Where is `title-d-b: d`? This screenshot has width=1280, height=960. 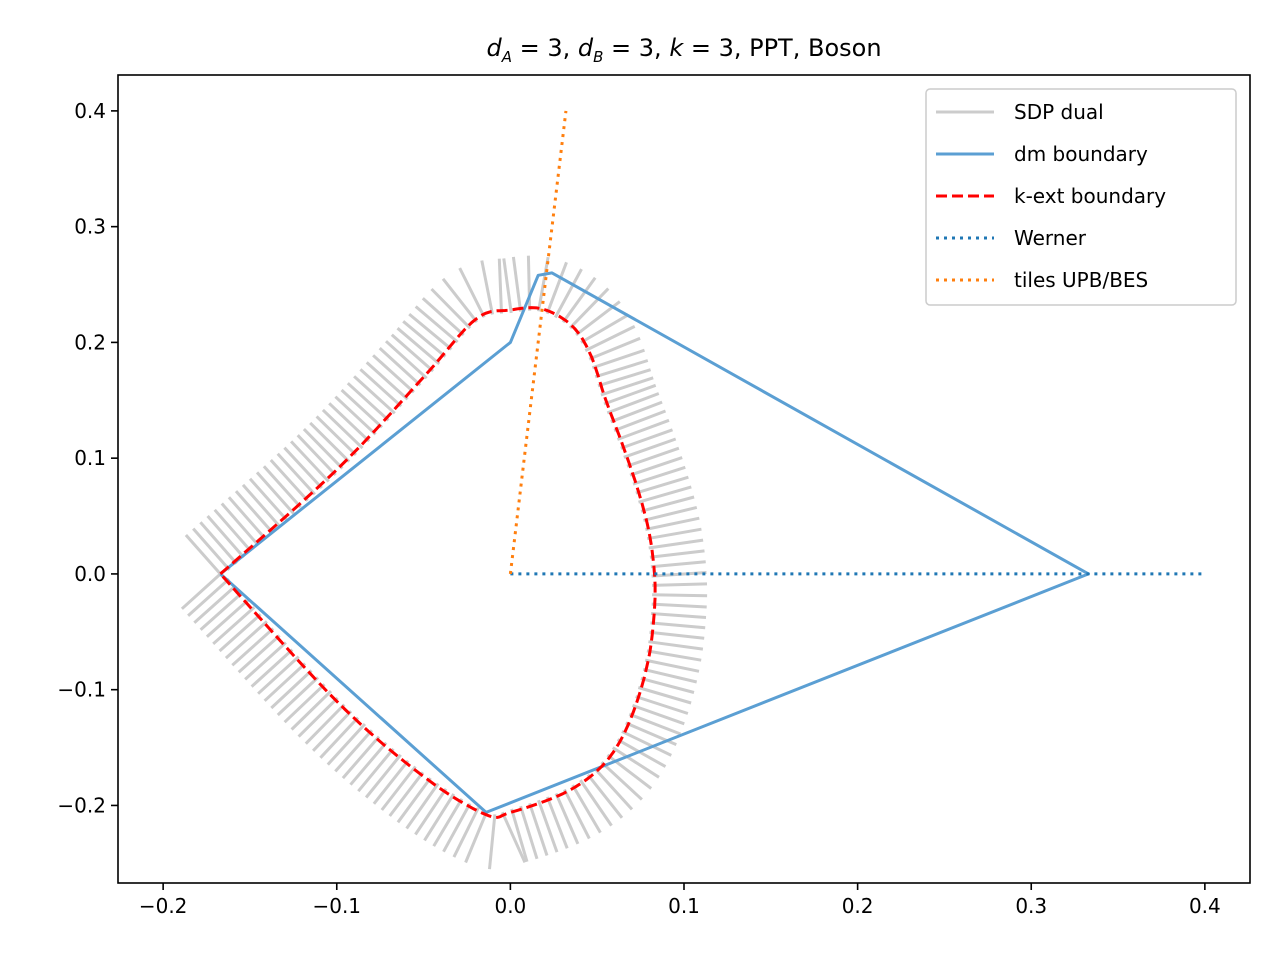 title-d-b: d is located at coordinates (586, 48).